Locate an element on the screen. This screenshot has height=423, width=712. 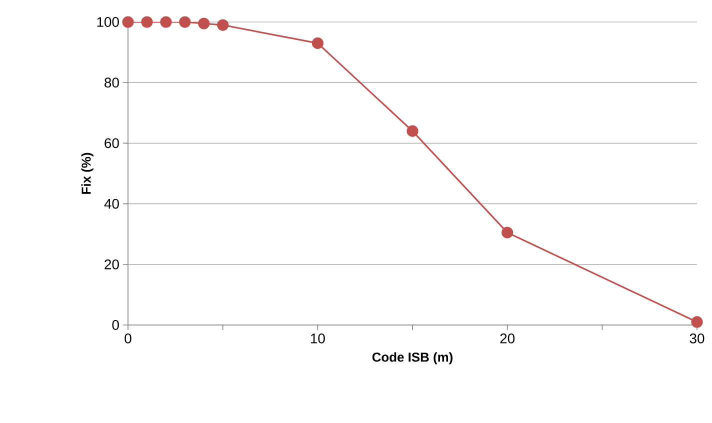
x-tick-label: 0 is located at coordinates (128, 339).